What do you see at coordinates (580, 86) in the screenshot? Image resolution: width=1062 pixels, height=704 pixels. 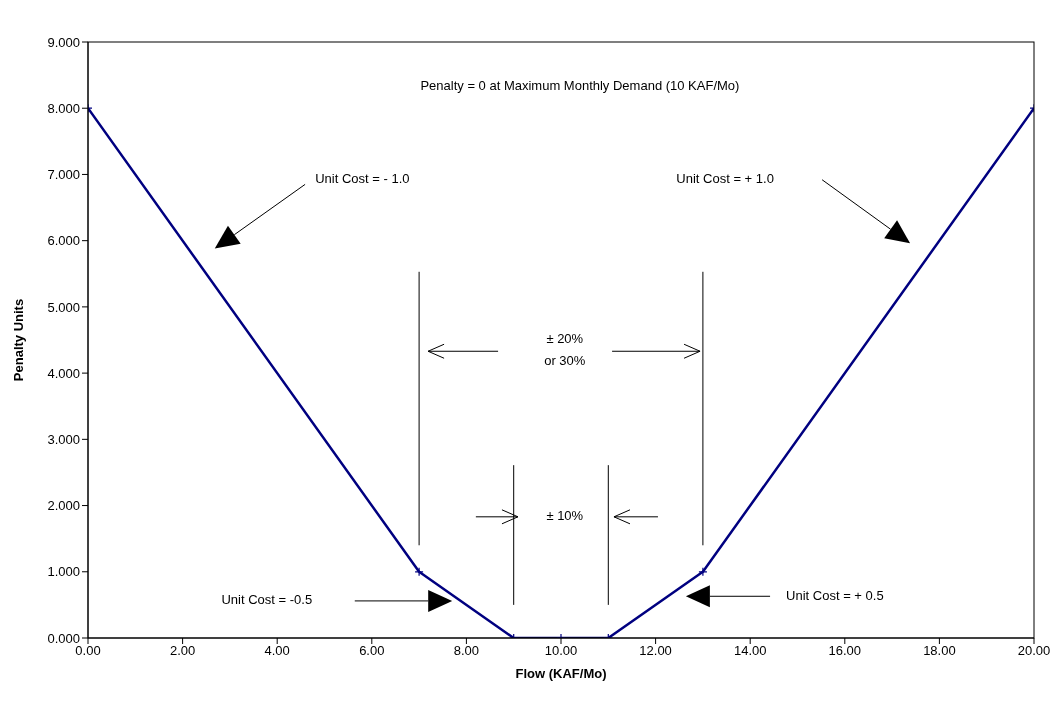 I see `annotation: Penalty = 0 at Maximum Monthly Demand (10 KAF/Mo)` at bounding box center [580, 86].